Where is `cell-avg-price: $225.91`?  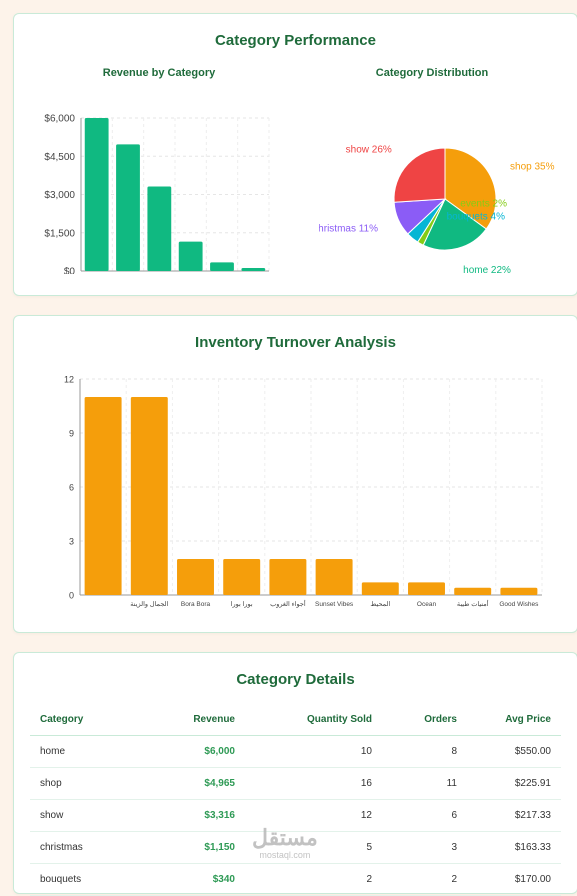 cell-avg-price: $225.91 is located at coordinates (509, 783).